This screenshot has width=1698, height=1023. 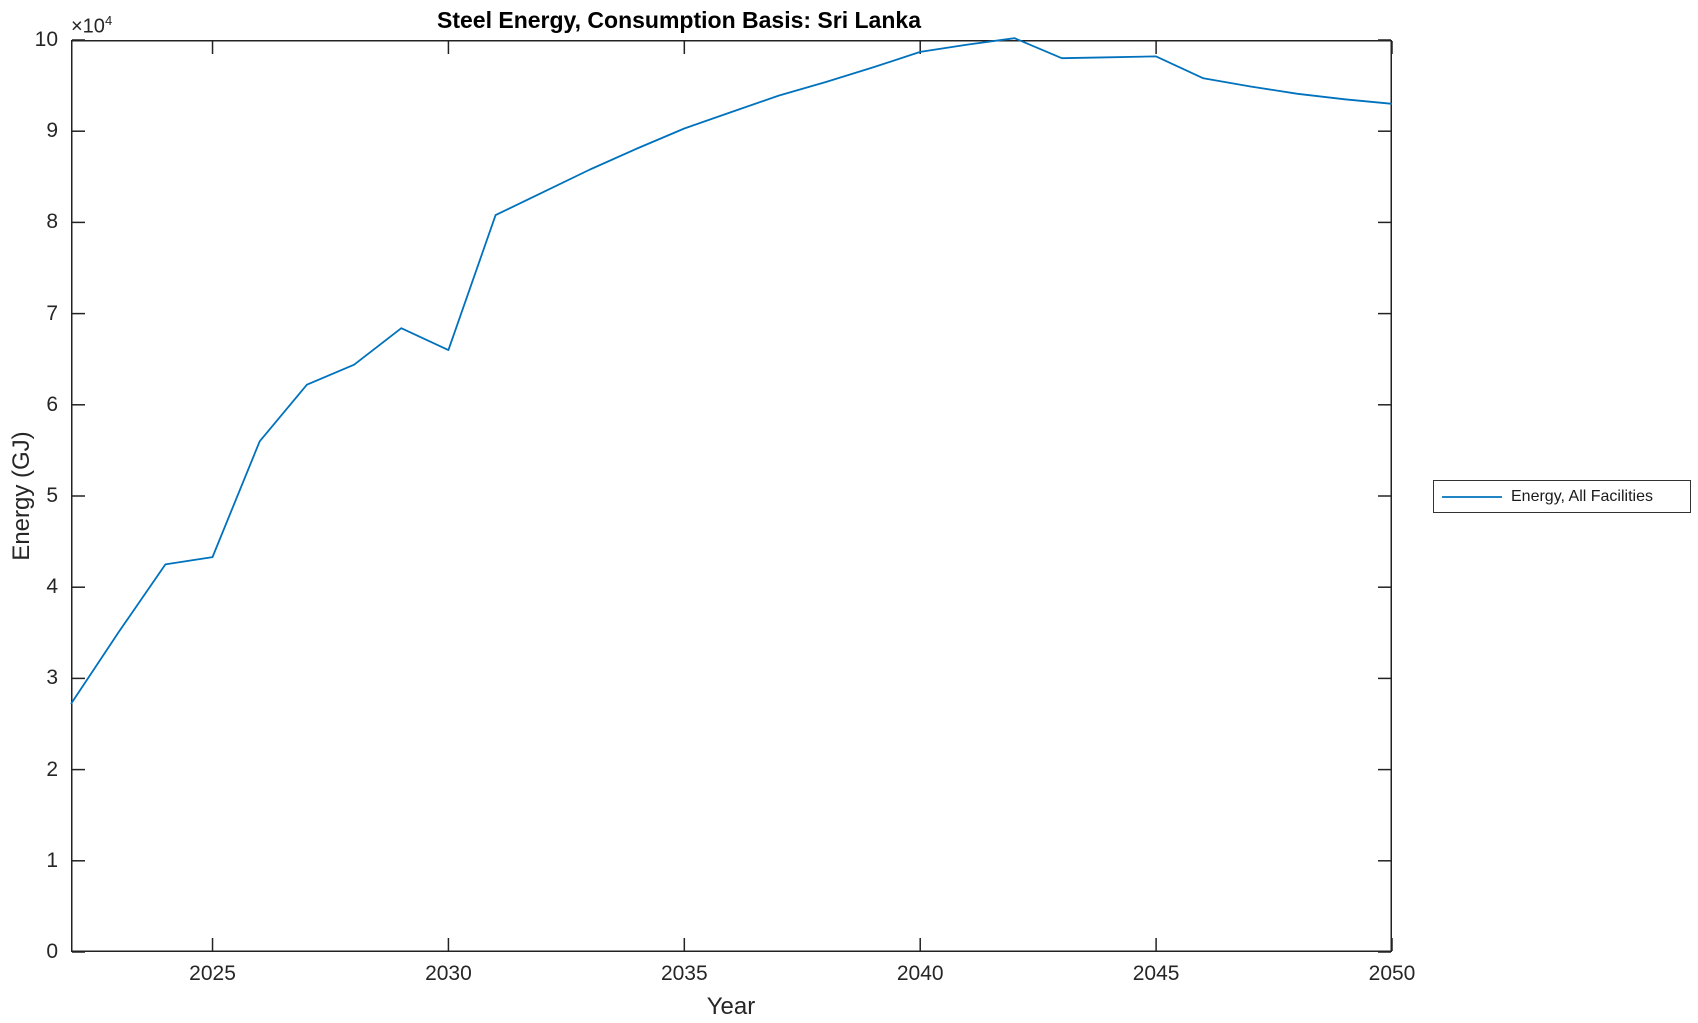 I want to click on y-tick-label-0: 0, so click(x=52, y=951).